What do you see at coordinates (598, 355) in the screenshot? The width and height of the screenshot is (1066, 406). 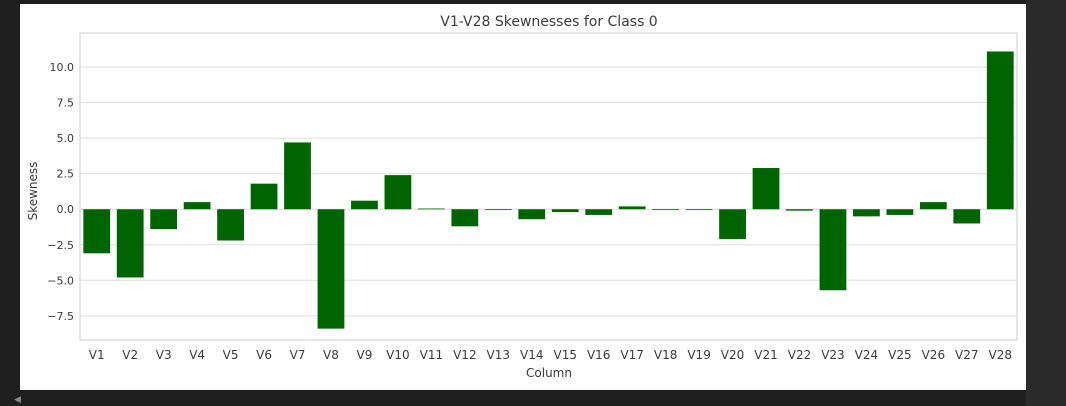 I see `x-tick-label: V16` at bounding box center [598, 355].